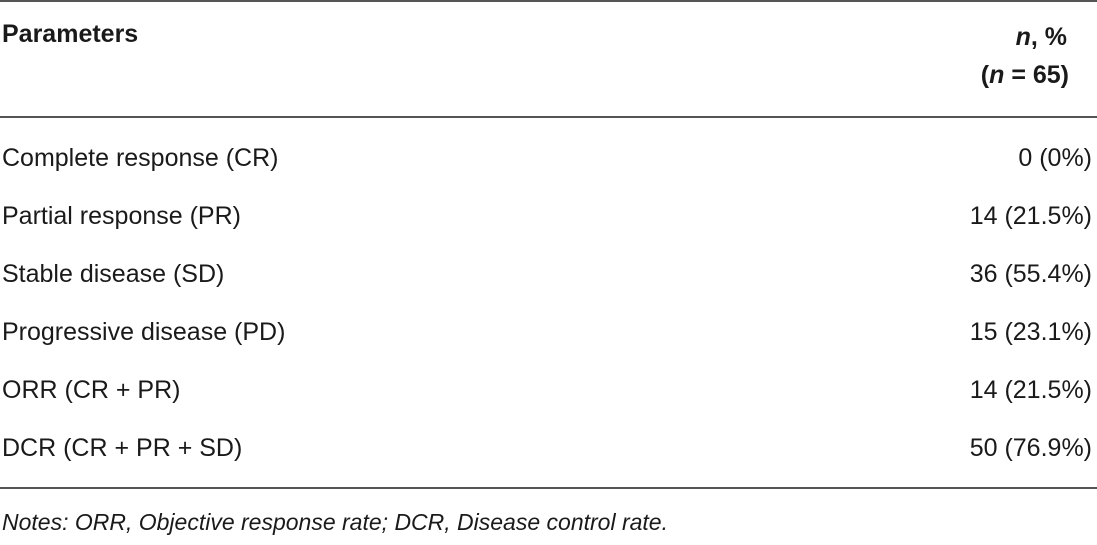 This screenshot has height=545, width=1097. What do you see at coordinates (548, 216) in the screenshot?
I see `table-row: Partial response (PR) 14 (21.5%)` at bounding box center [548, 216].